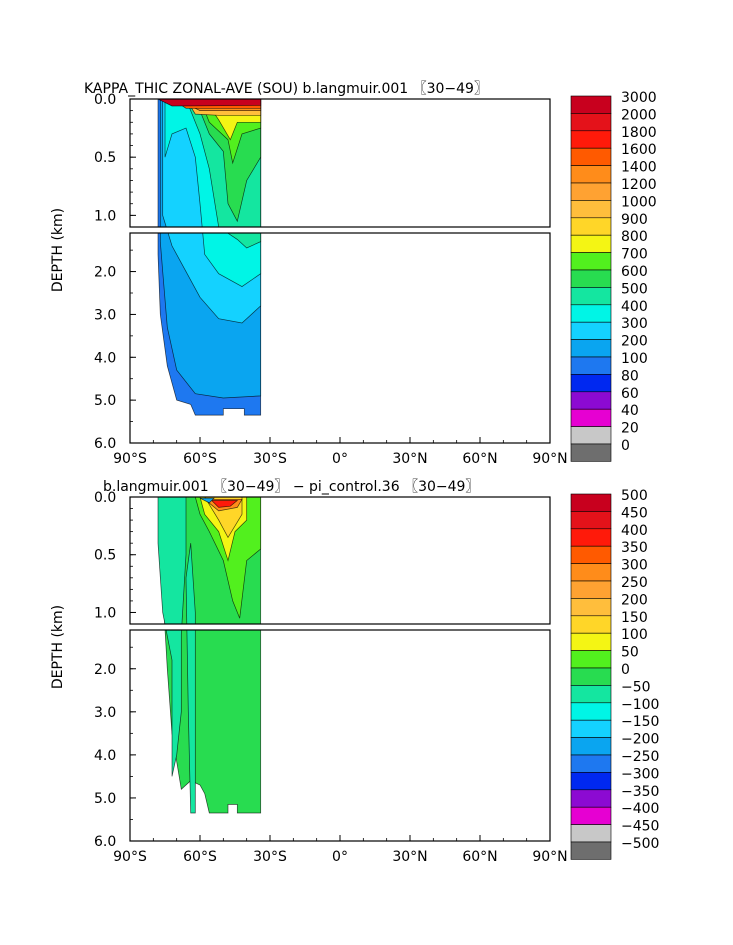 This screenshot has width=733, height=945. Describe the element at coordinates (630, 429) in the screenshot. I see `colorbar-label: 20` at that location.